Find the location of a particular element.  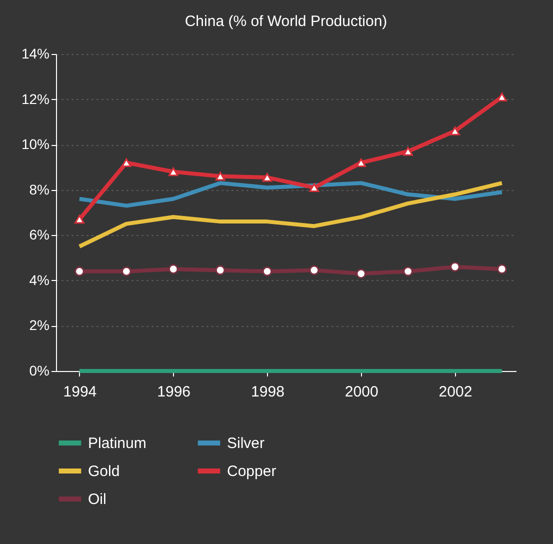

y-tick-label: 4% is located at coordinates (39, 280).